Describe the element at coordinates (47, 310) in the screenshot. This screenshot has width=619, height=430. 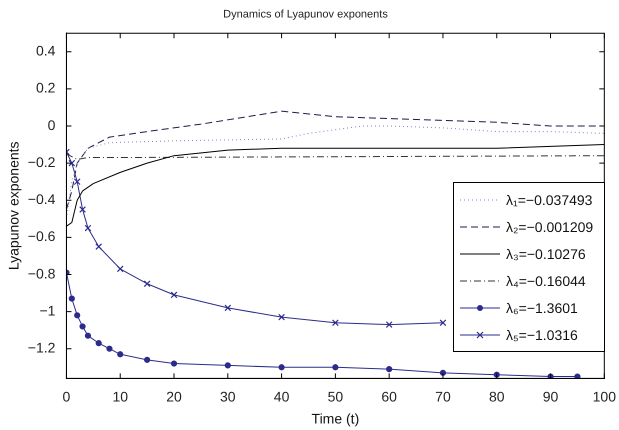
I see `y-tick-label: −1` at that location.